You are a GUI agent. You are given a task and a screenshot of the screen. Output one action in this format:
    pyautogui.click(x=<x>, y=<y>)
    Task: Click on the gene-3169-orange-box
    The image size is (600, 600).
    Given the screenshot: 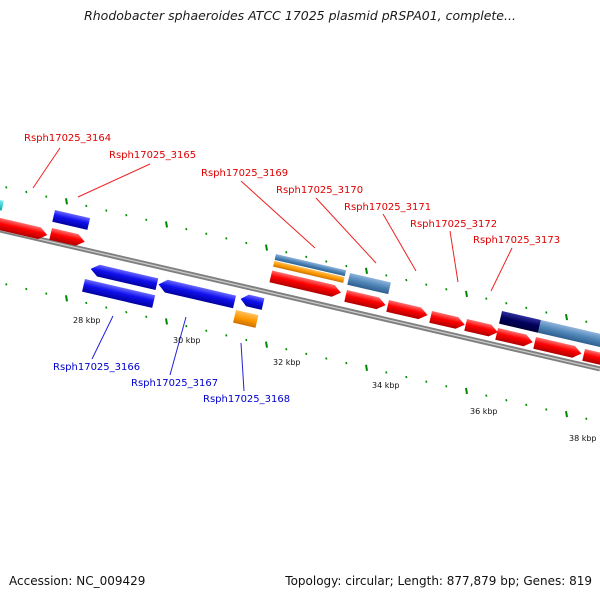 What is the action you would take?
    pyautogui.click(x=309, y=271)
    